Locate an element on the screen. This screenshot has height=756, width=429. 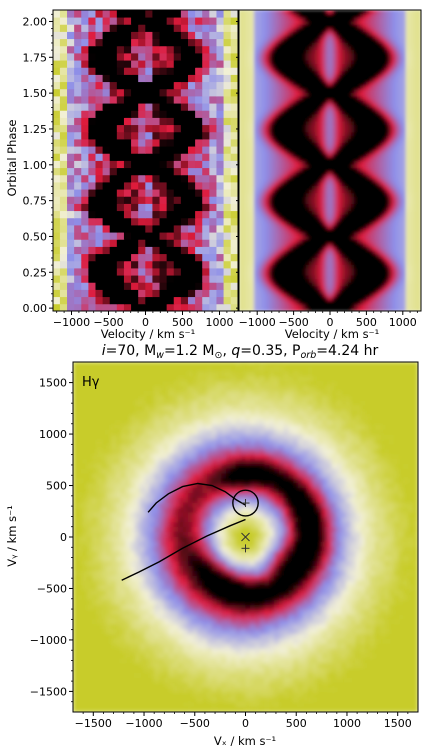
model-x-tick-label: 500 is located at coordinates (366, 322).